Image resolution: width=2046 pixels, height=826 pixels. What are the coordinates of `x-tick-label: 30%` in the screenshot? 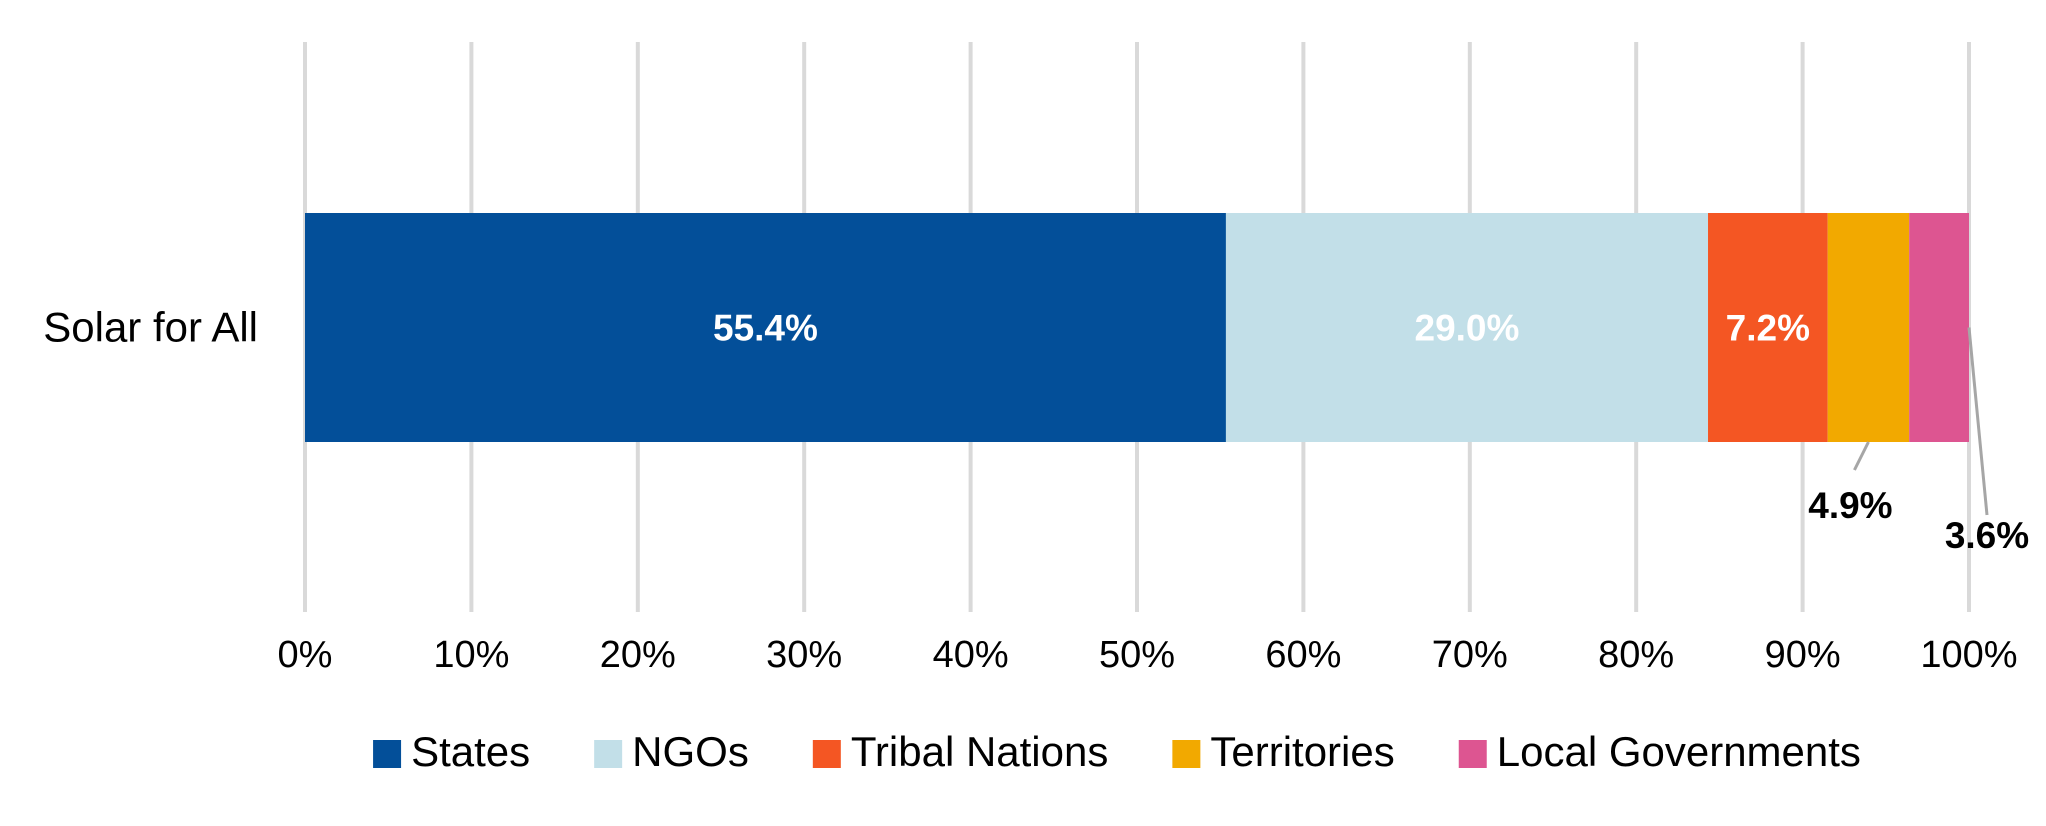 It's located at (804, 655).